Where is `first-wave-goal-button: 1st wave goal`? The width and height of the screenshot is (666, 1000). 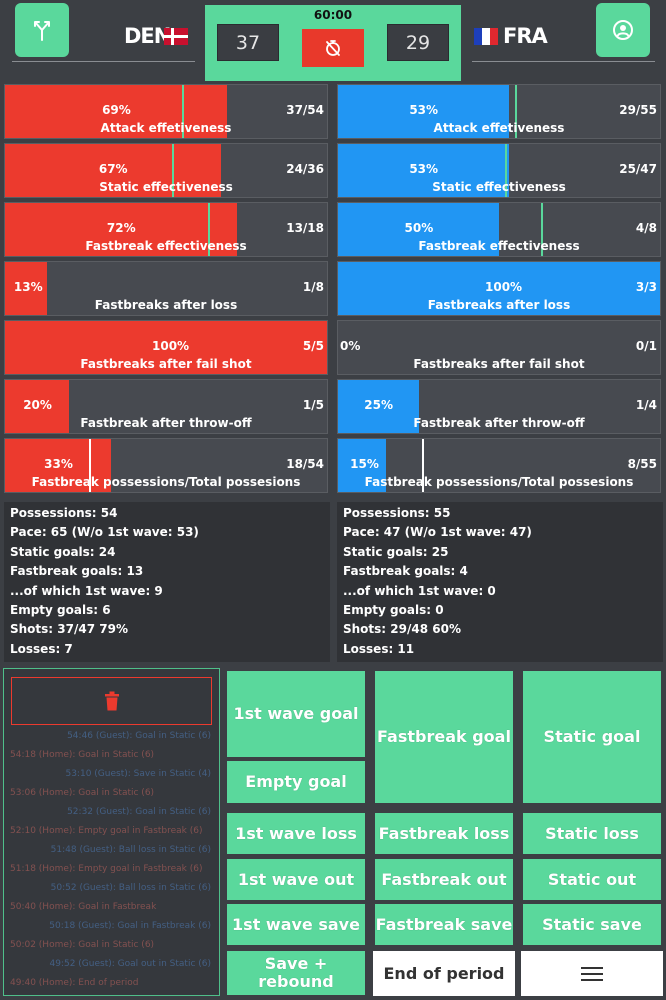
first-wave-goal-button: 1st wave goal is located at coordinates (296, 714).